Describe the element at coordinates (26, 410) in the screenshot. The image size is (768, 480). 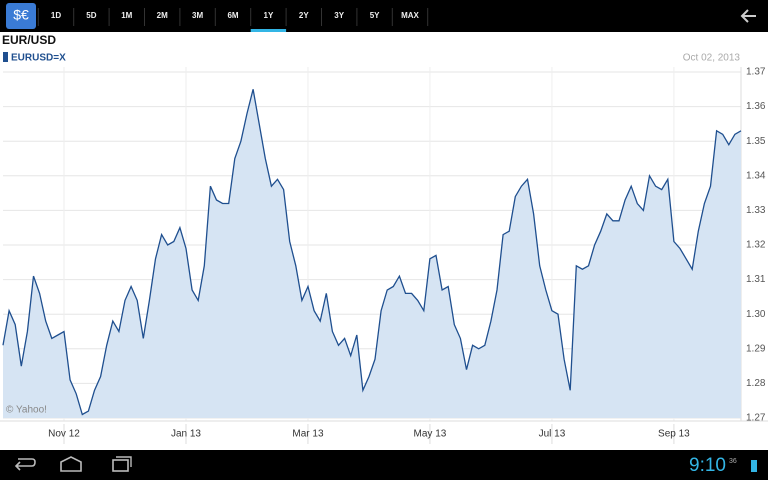
I see `chart-credit: © Yahoo!` at that location.